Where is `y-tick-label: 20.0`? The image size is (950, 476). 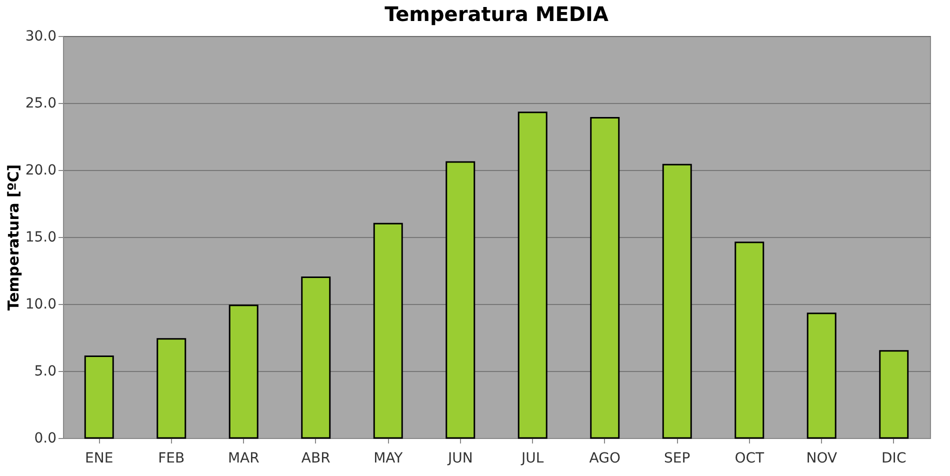
y-tick-label: 20.0 is located at coordinates (40, 170).